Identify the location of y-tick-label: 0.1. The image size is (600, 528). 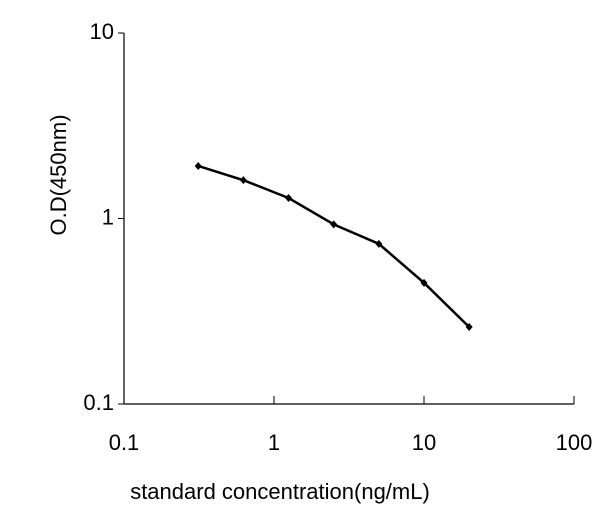
(98, 402).